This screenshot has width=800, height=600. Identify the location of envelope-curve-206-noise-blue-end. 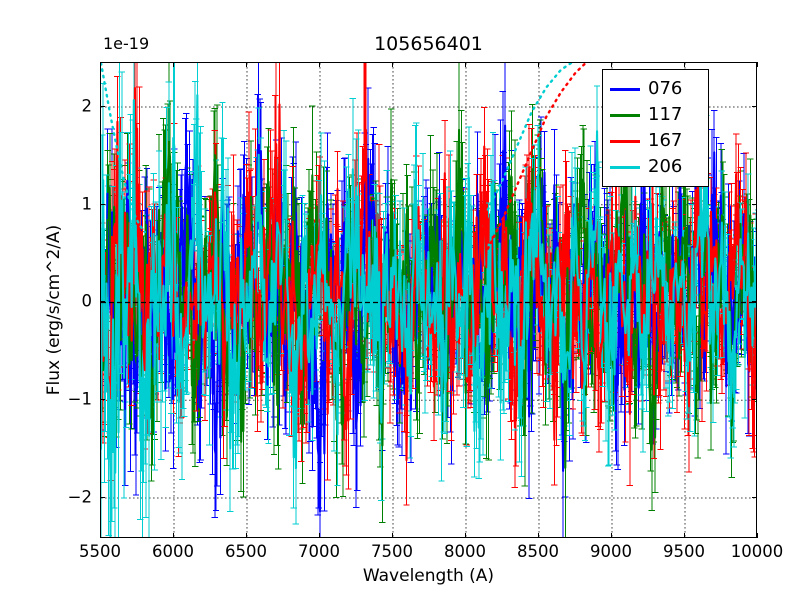
(123, 148).